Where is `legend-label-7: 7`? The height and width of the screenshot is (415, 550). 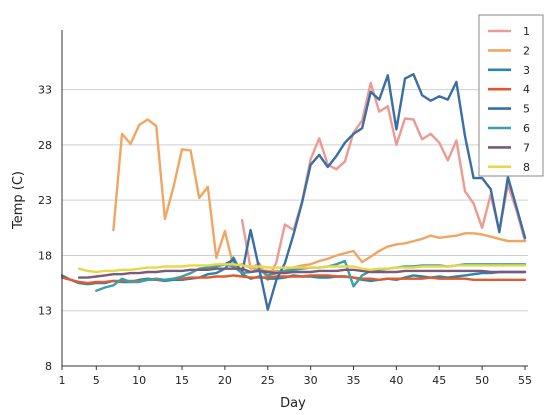
legend-label-7: 7 is located at coordinates (526, 147).